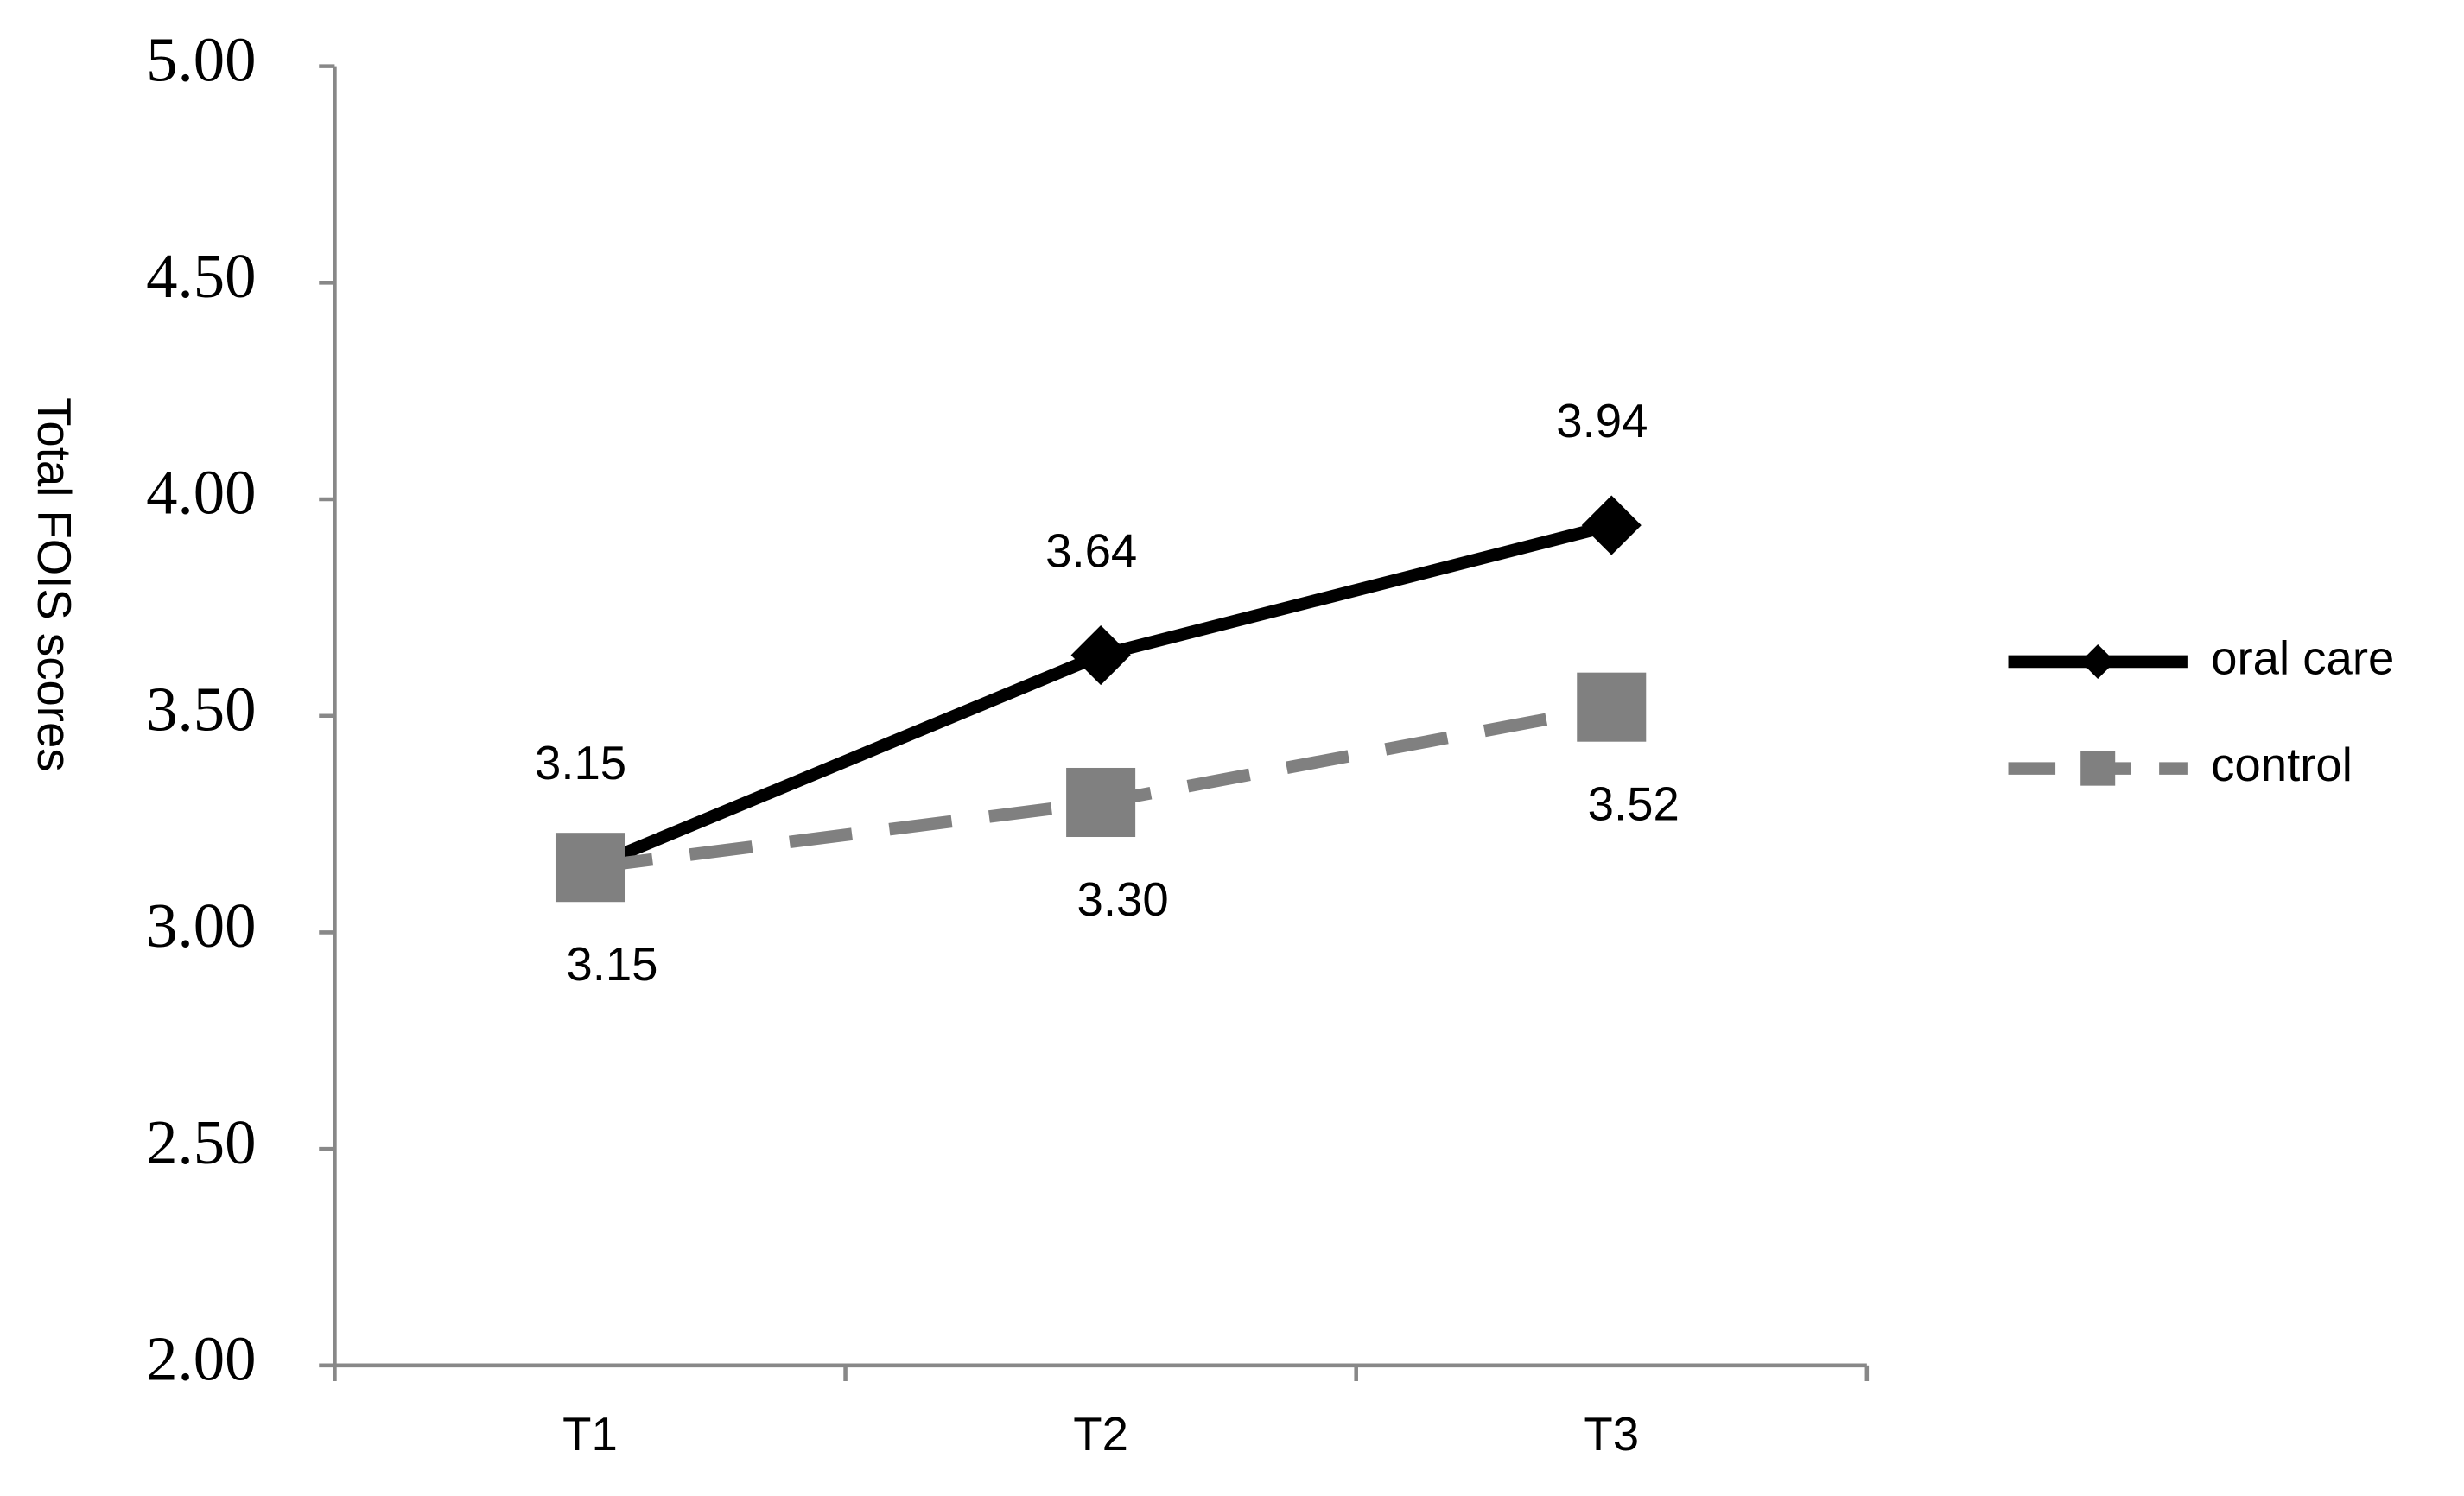  What do you see at coordinates (1611, 1434) in the screenshot?
I see `x-tick-label: T3` at bounding box center [1611, 1434].